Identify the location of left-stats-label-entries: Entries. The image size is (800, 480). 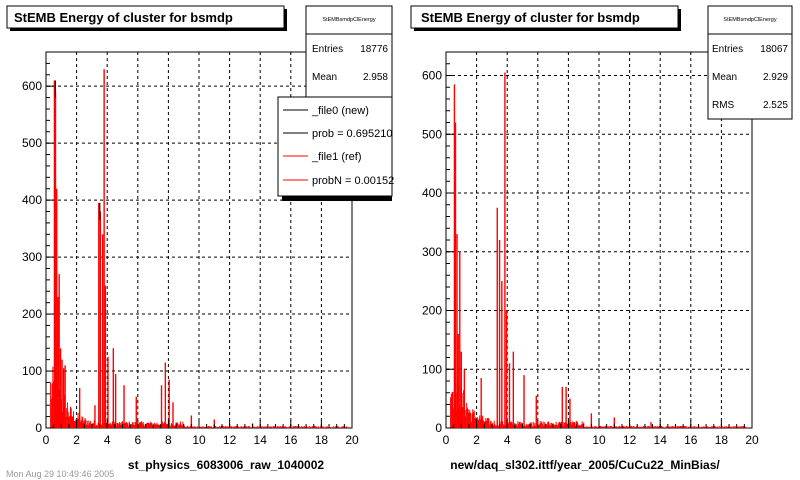
(327, 49).